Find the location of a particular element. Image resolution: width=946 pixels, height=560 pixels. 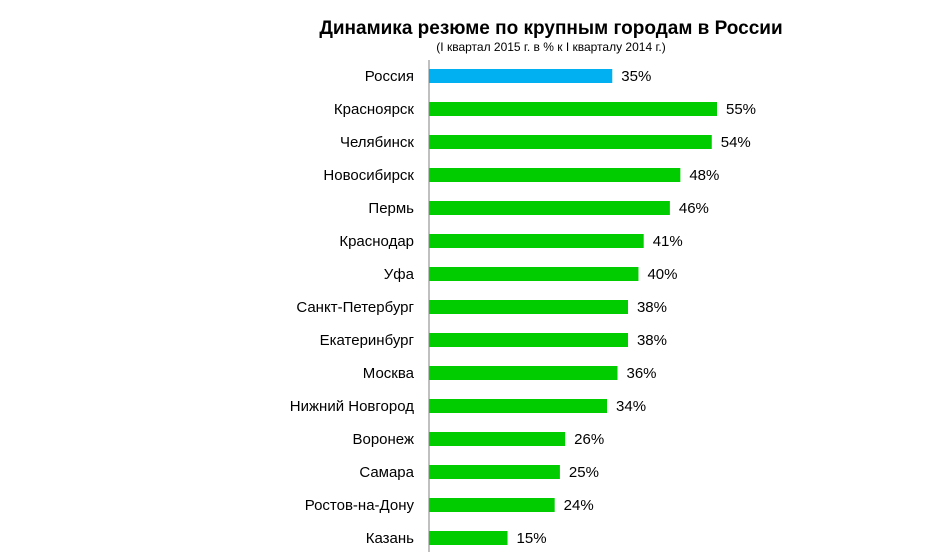

category-label: Ростов-на-Дону is located at coordinates (360, 505).